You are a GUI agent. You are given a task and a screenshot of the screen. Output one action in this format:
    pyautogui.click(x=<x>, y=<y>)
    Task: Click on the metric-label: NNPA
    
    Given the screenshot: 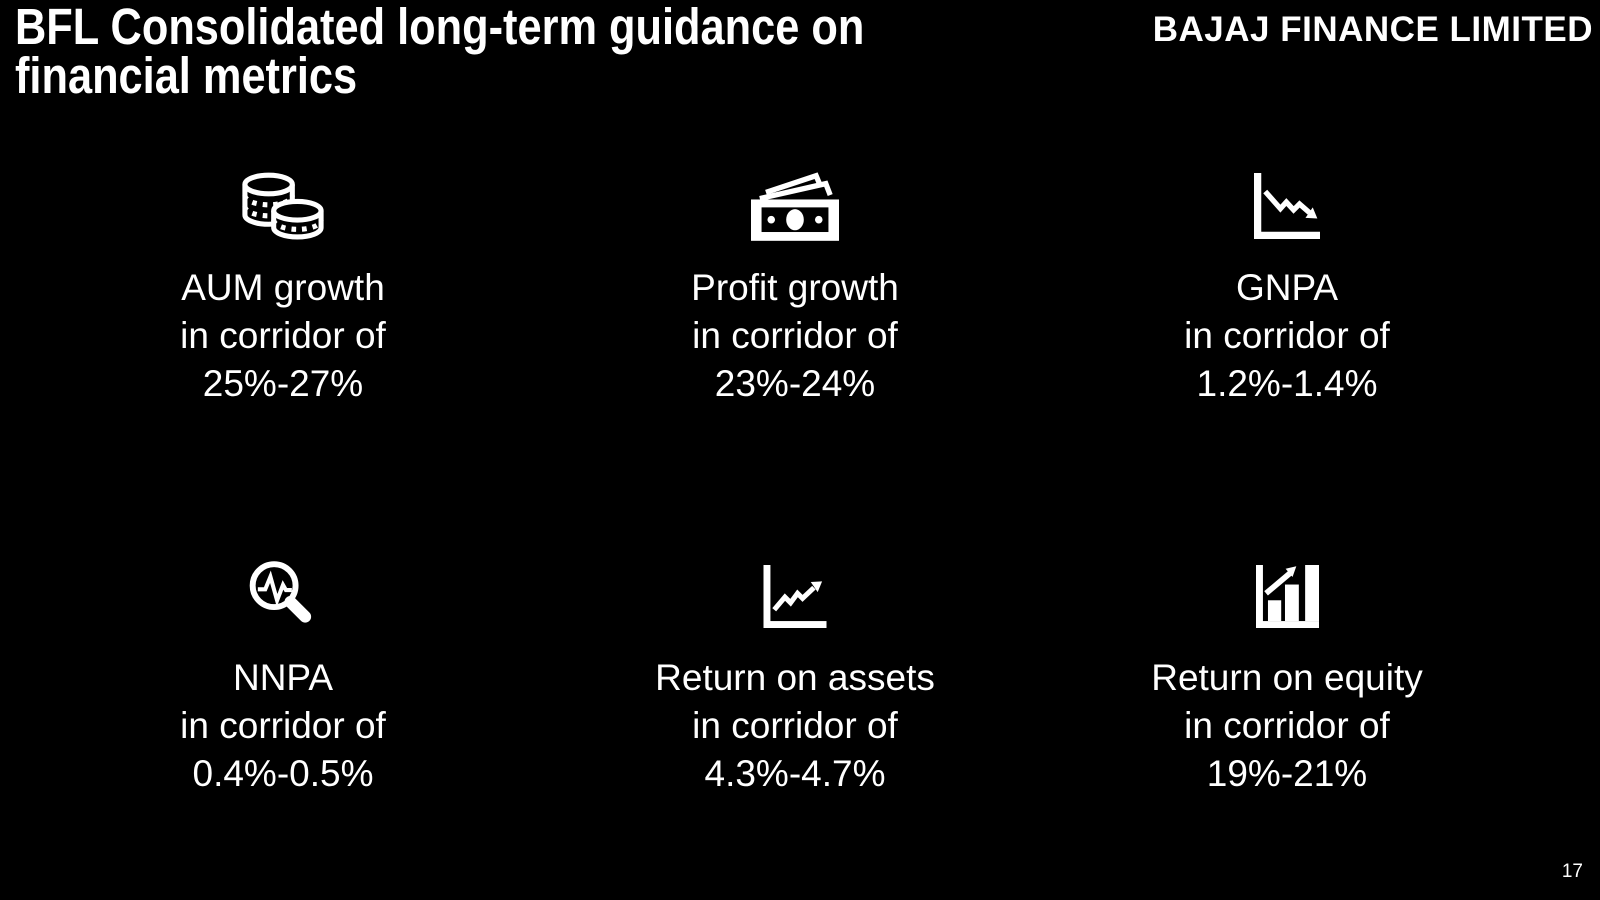 What is the action you would take?
    pyautogui.click(x=283, y=677)
    